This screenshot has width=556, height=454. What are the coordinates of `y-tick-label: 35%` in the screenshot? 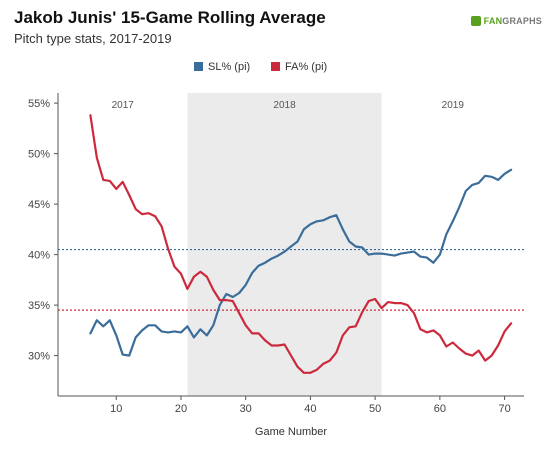 It's located at (39, 306).